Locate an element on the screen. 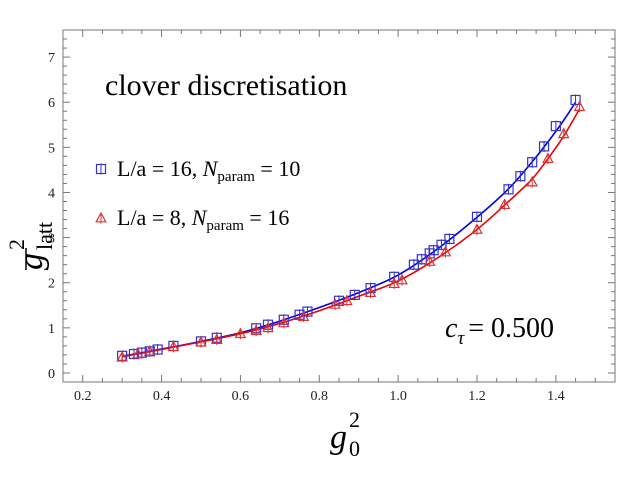  y-tick-label: 7 is located at coordinates (51, 58).